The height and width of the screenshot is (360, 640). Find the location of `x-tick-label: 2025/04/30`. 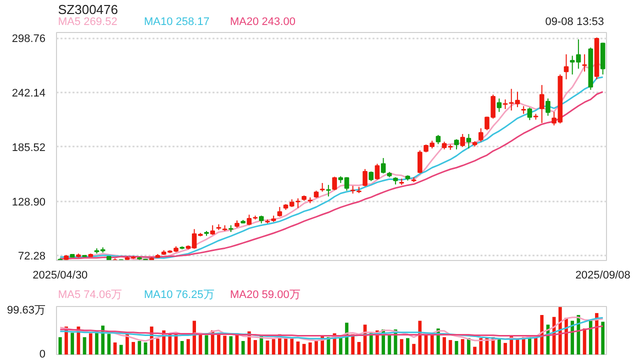

x-tick-label: 2025/04/30 is located at coordinates (60, 276).